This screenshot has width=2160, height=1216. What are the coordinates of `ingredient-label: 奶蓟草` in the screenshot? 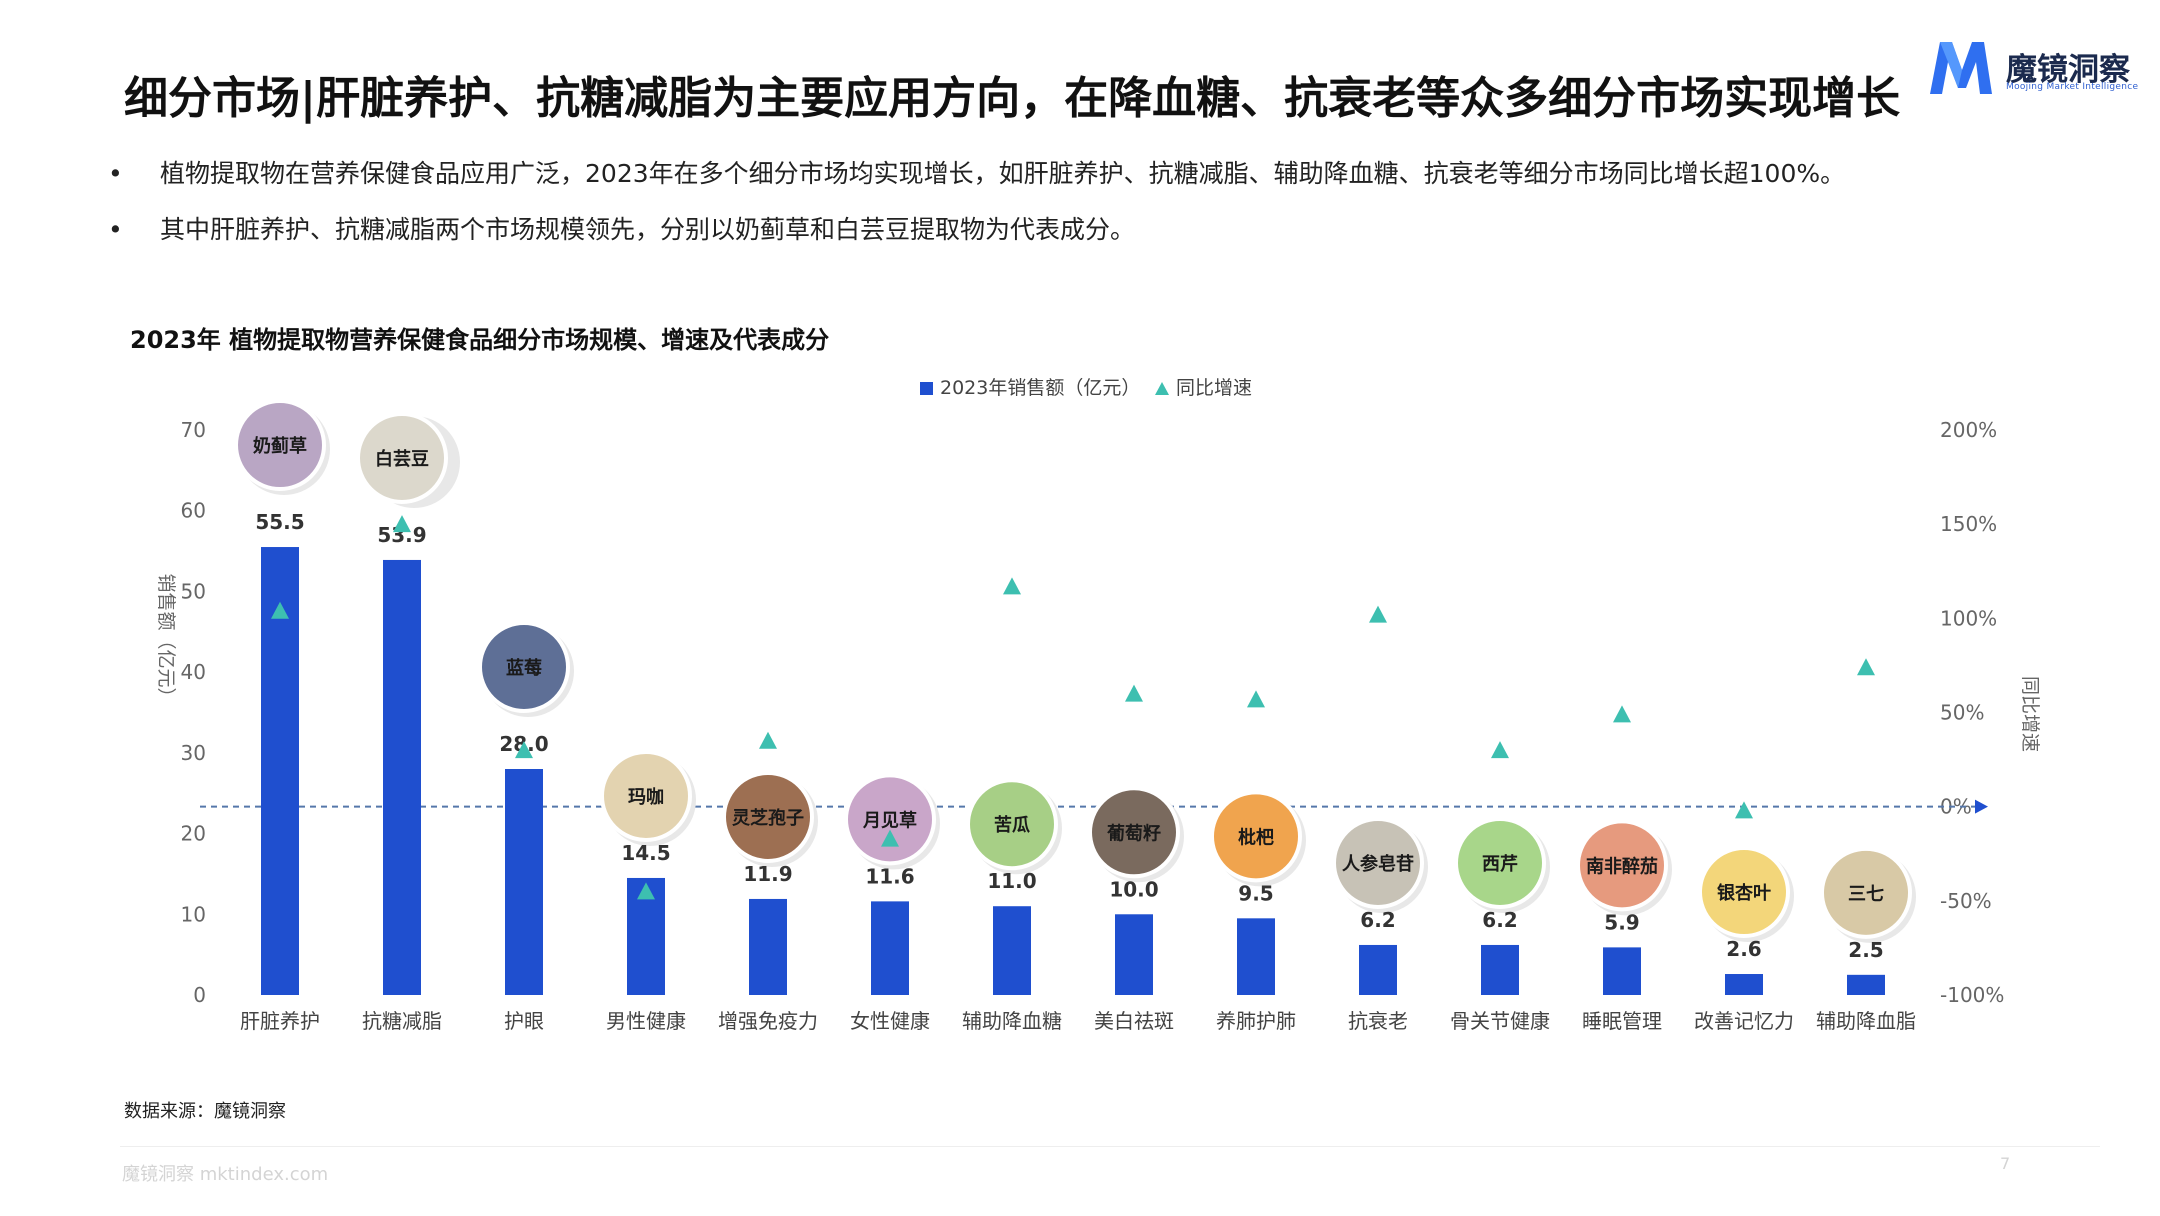 It's located at (280, 446).